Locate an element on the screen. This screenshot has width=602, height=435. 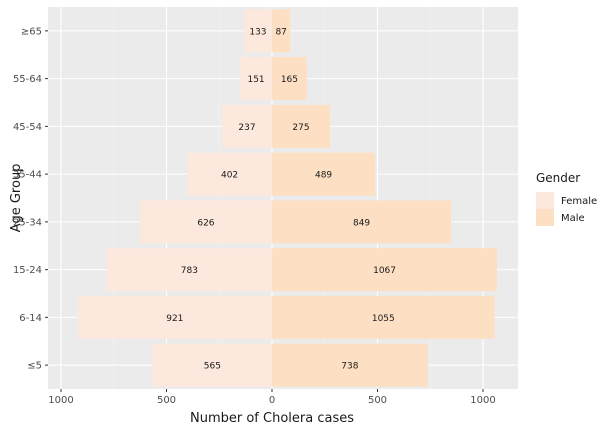
y-axis-title: Age Group is located at coordinates (16, 198).